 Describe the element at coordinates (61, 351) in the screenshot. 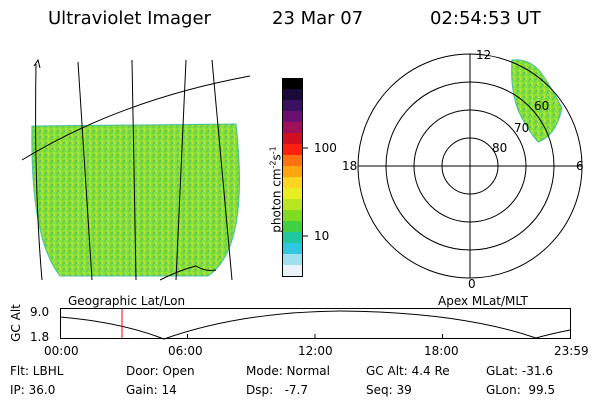

I see `xtick-0000: 00:00` at that location.